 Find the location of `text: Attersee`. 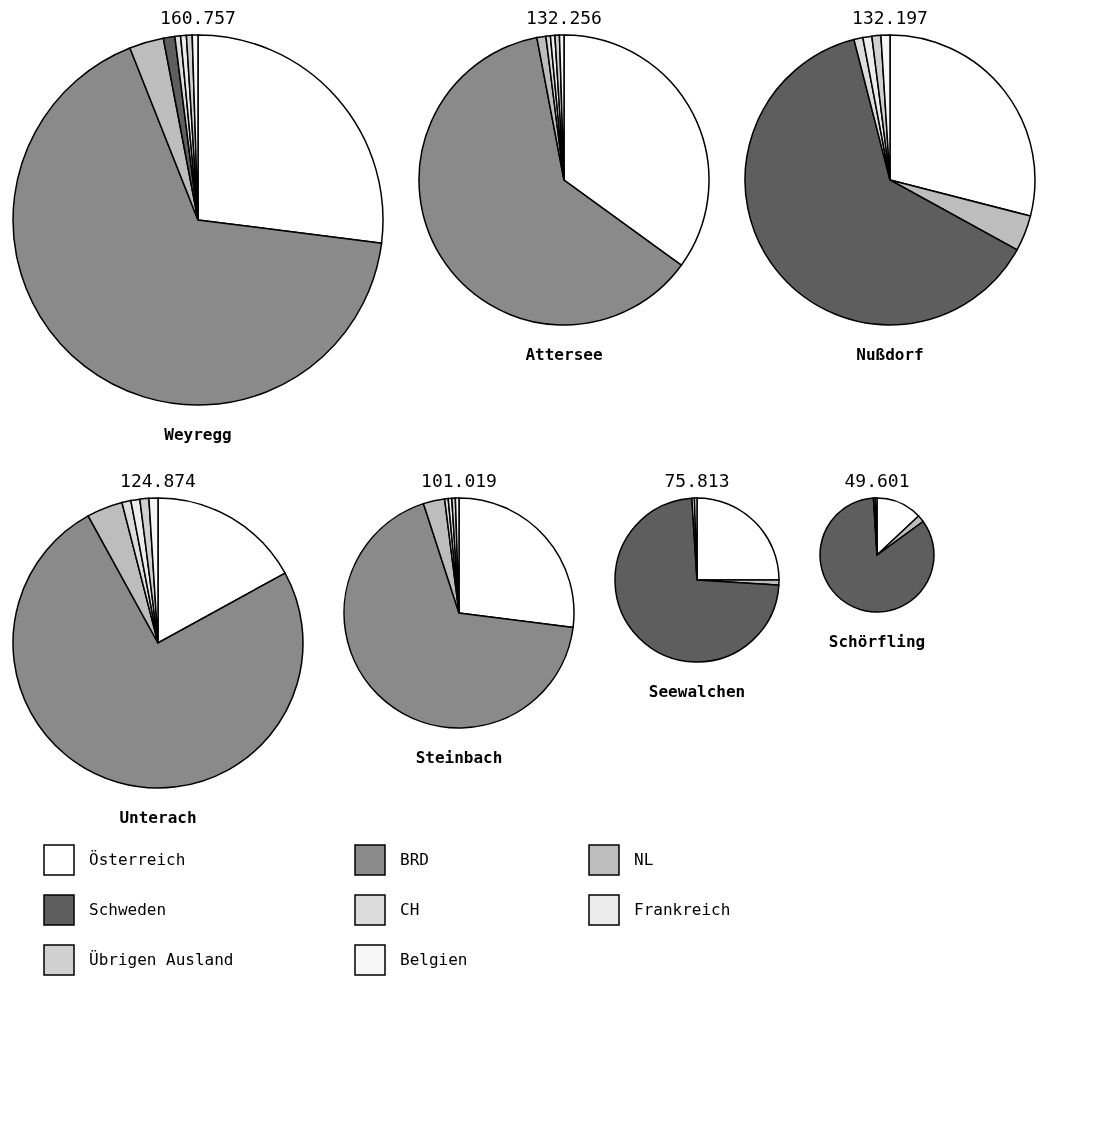

text: Attersee is located at coordinates (564, 354).